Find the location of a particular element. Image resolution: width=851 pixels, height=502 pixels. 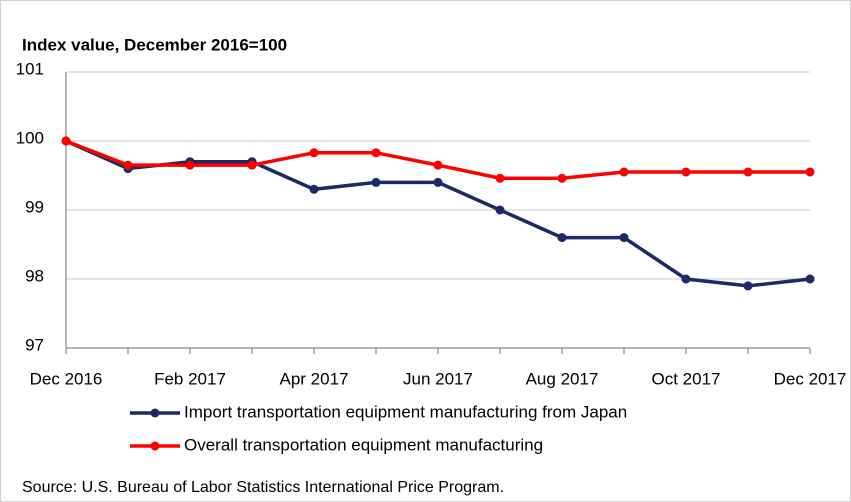

series-line is located at coordinates (437, 160).